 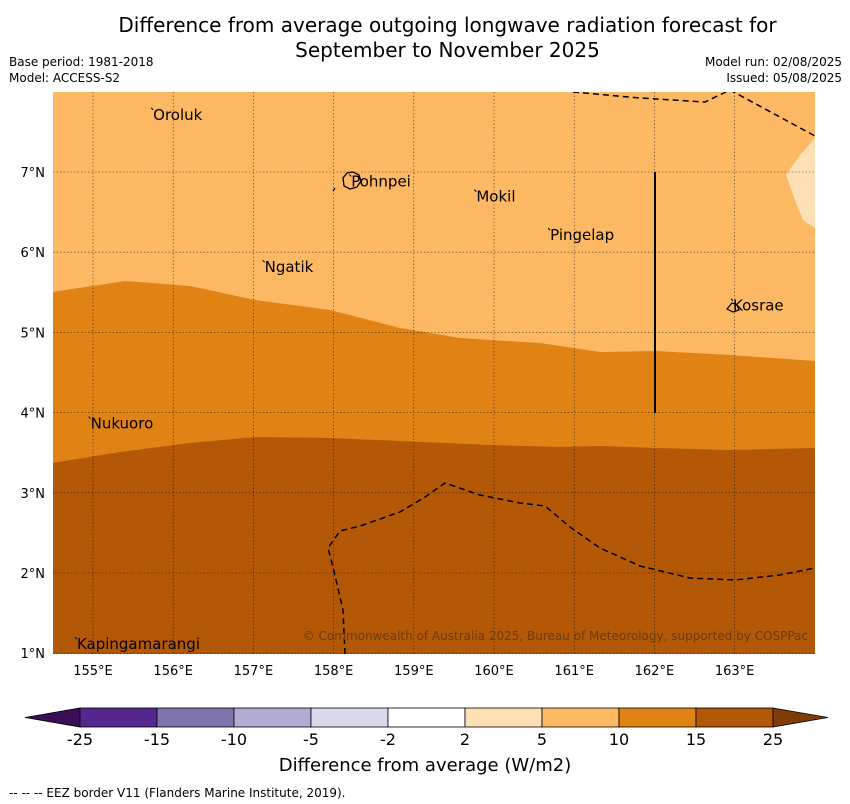 I want to click on model-name: Model: ACCESS-S2, so click(x=65, y=78).